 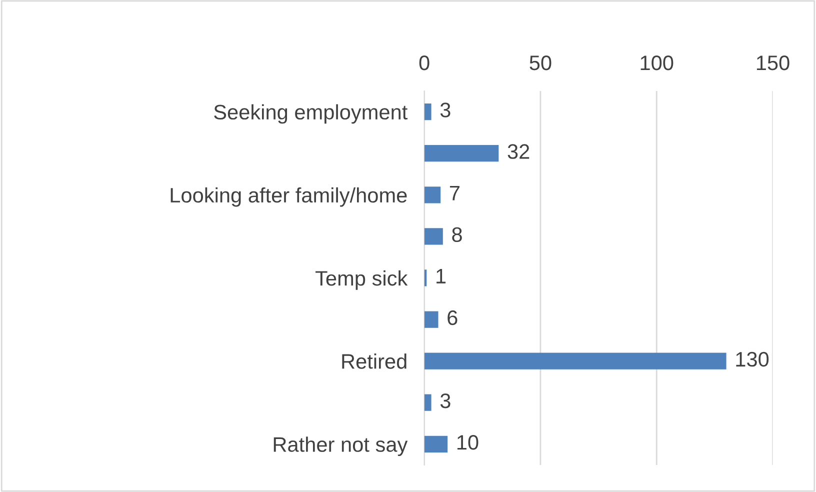 I want to click on x-tick-label: 50, so click(x=541, y=62).